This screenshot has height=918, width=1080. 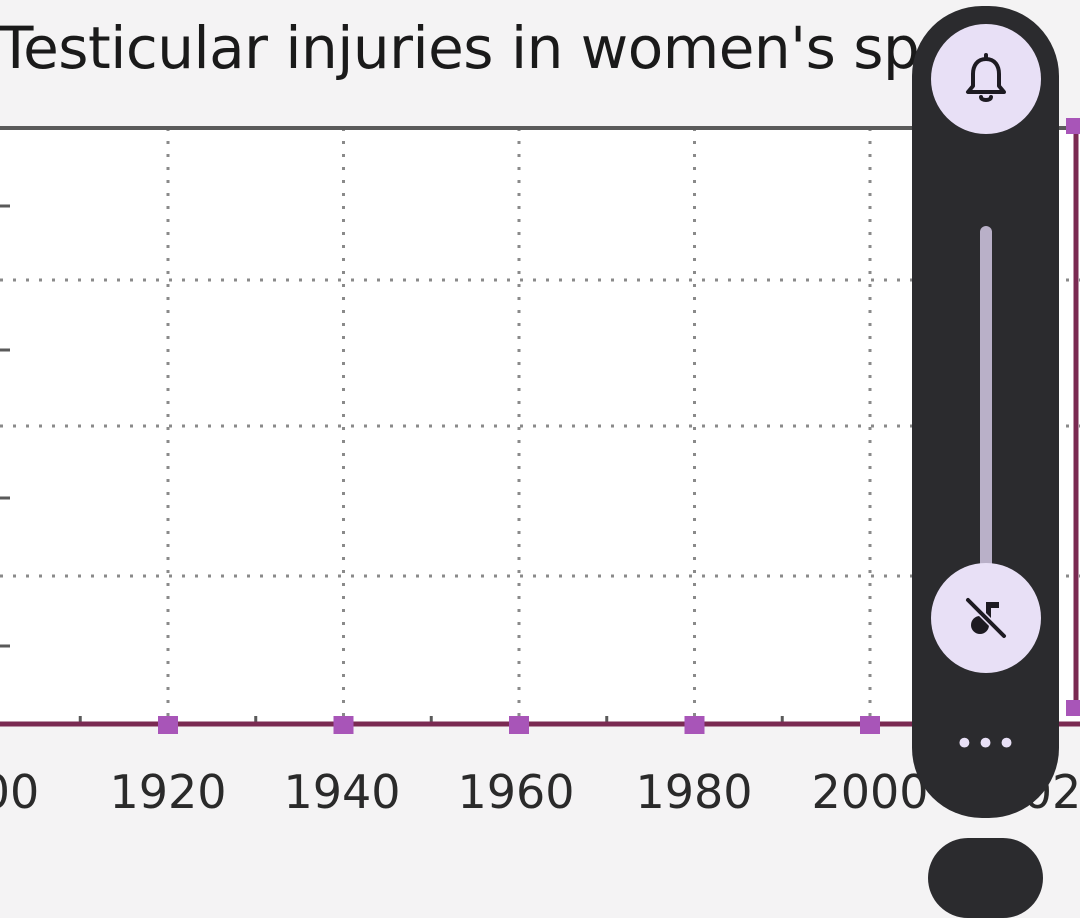 What do you see at coordinates (986, 744) in the screenshot?
I see `more-options-button: •••` at bounding box center [986, 744].